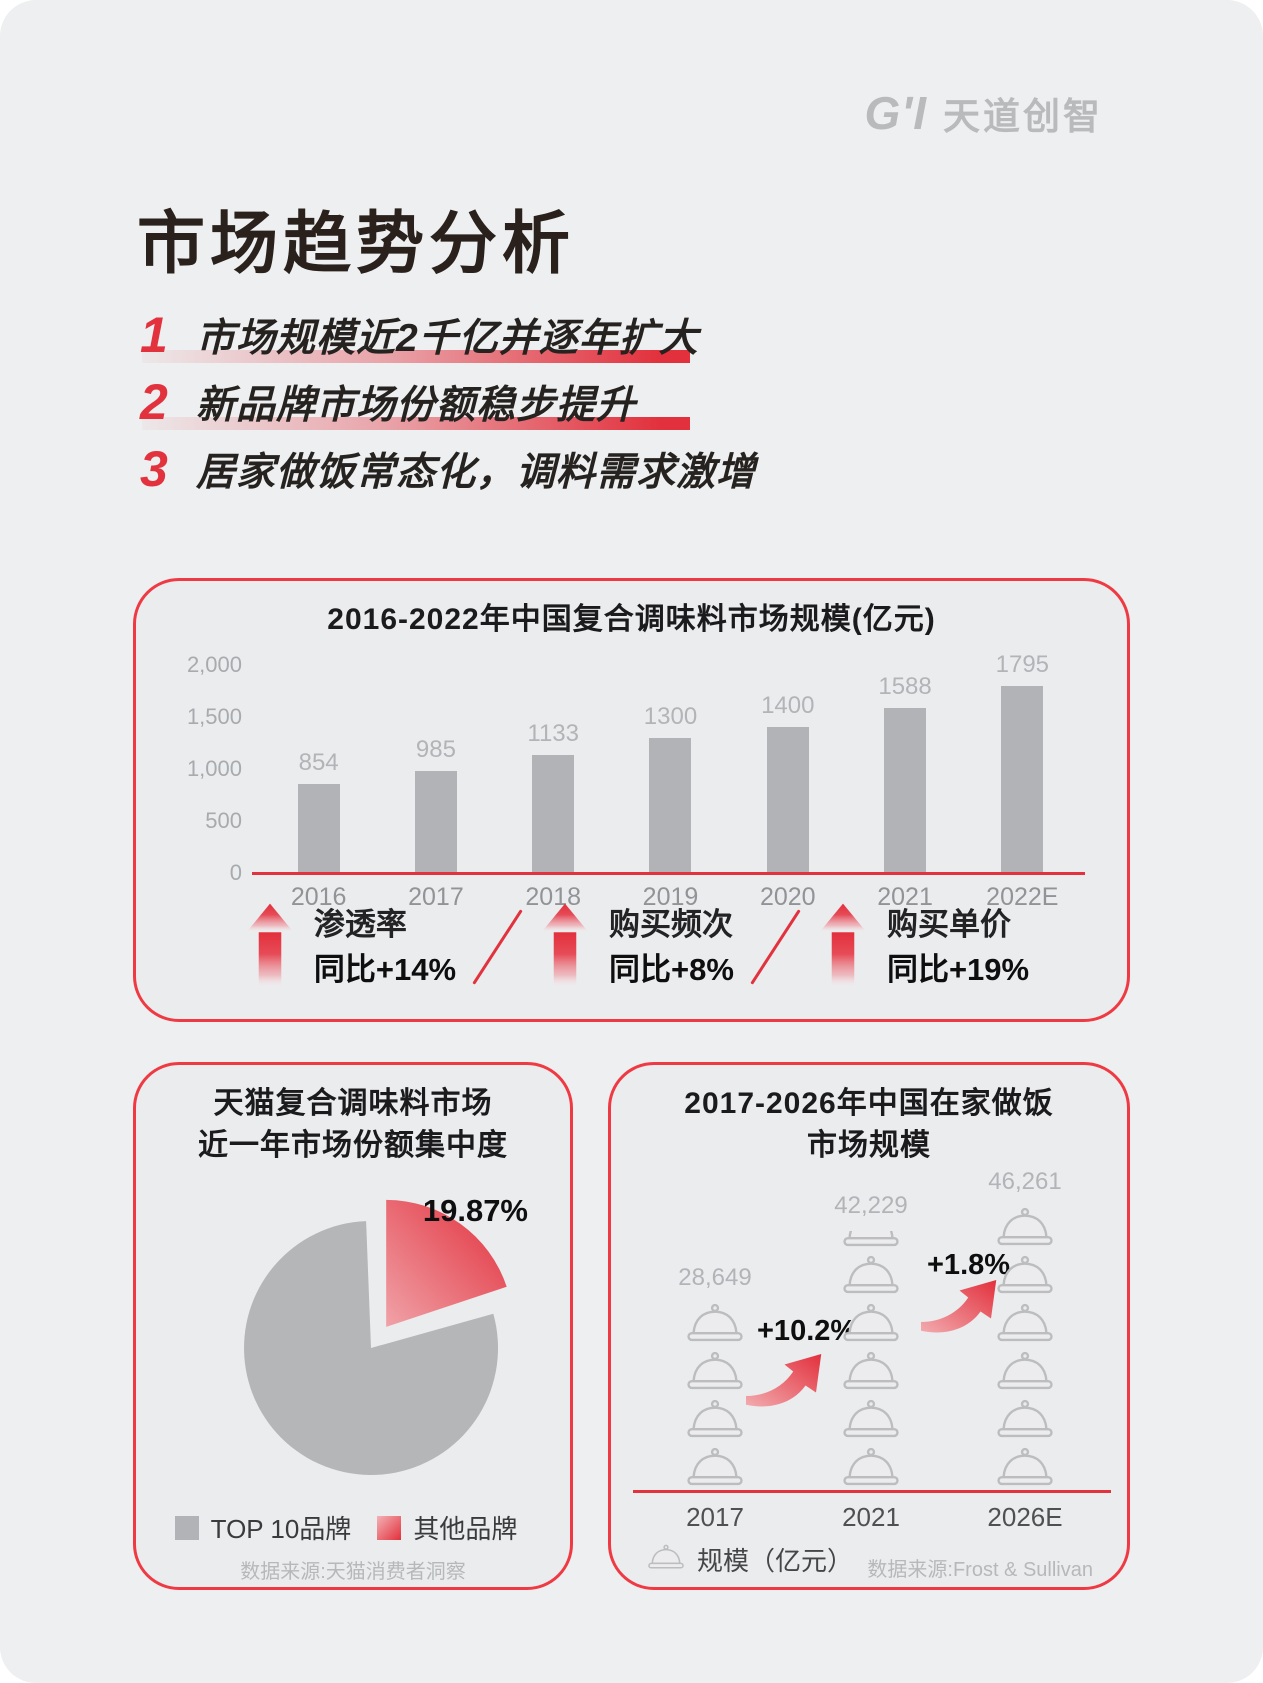  I want to click on list-item: 3 居家做饭常态化，调料需求激增, so click(448, 469).